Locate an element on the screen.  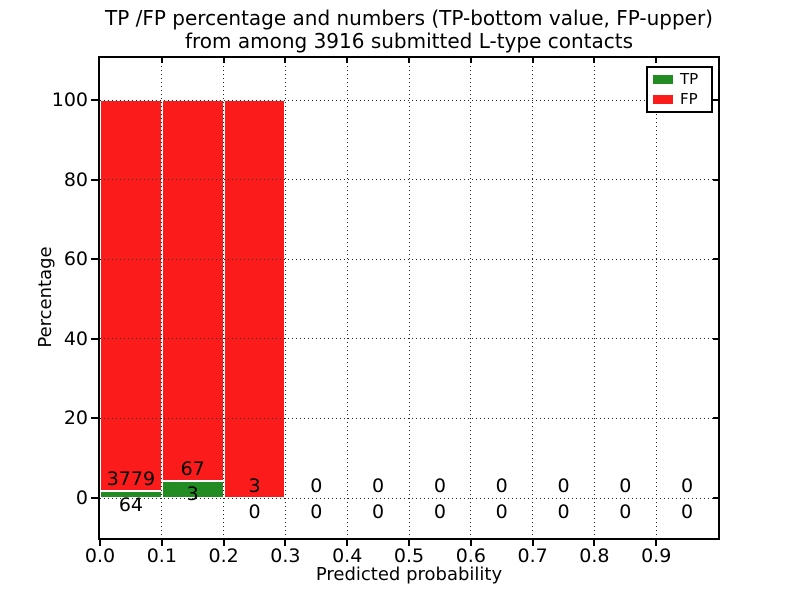
x-tick-label: 0.3 is located at coordinates (285, 556).